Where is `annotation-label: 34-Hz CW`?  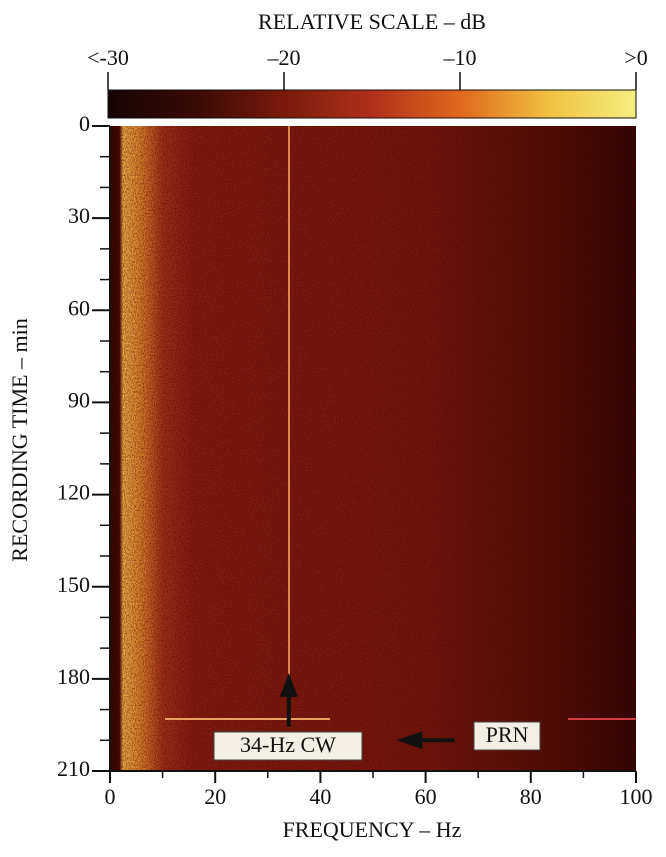 annotation-label: 34-Hz CW is located at coordinates (288, 744).